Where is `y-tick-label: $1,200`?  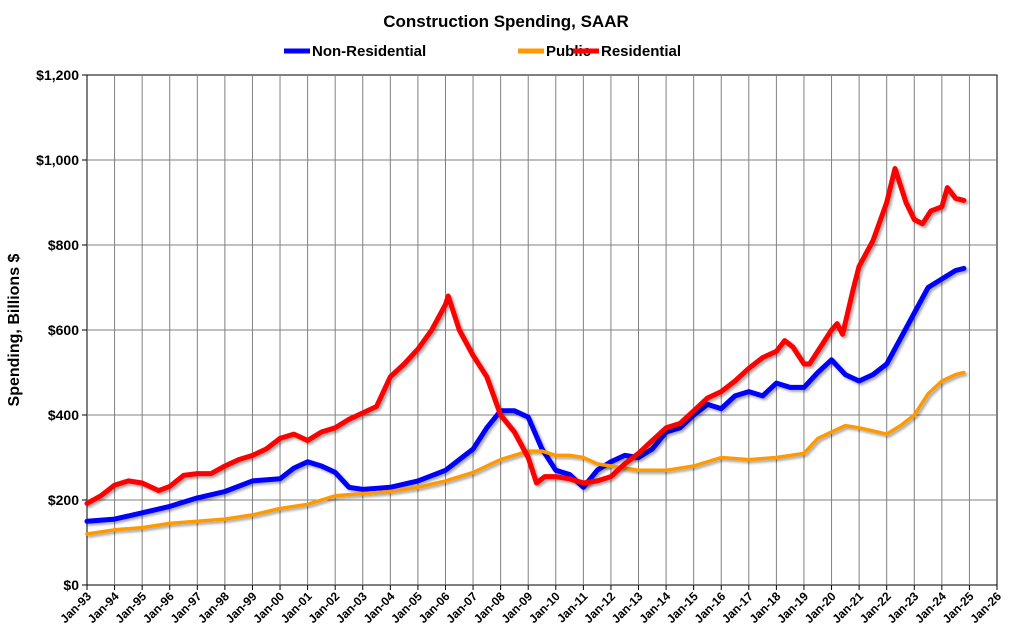
y-tick-label: $1,200 is located at coordinates (57, 75).